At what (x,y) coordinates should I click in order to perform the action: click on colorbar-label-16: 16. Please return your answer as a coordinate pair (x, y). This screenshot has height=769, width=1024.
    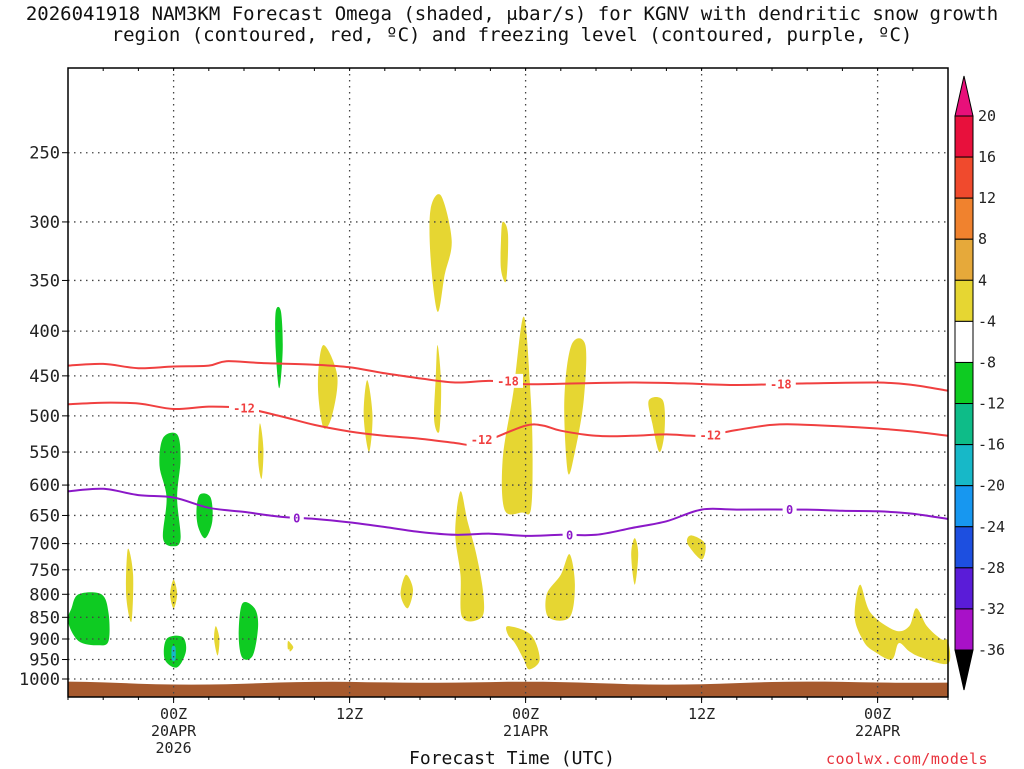
    Looking at the image, I should click on (987, 157).